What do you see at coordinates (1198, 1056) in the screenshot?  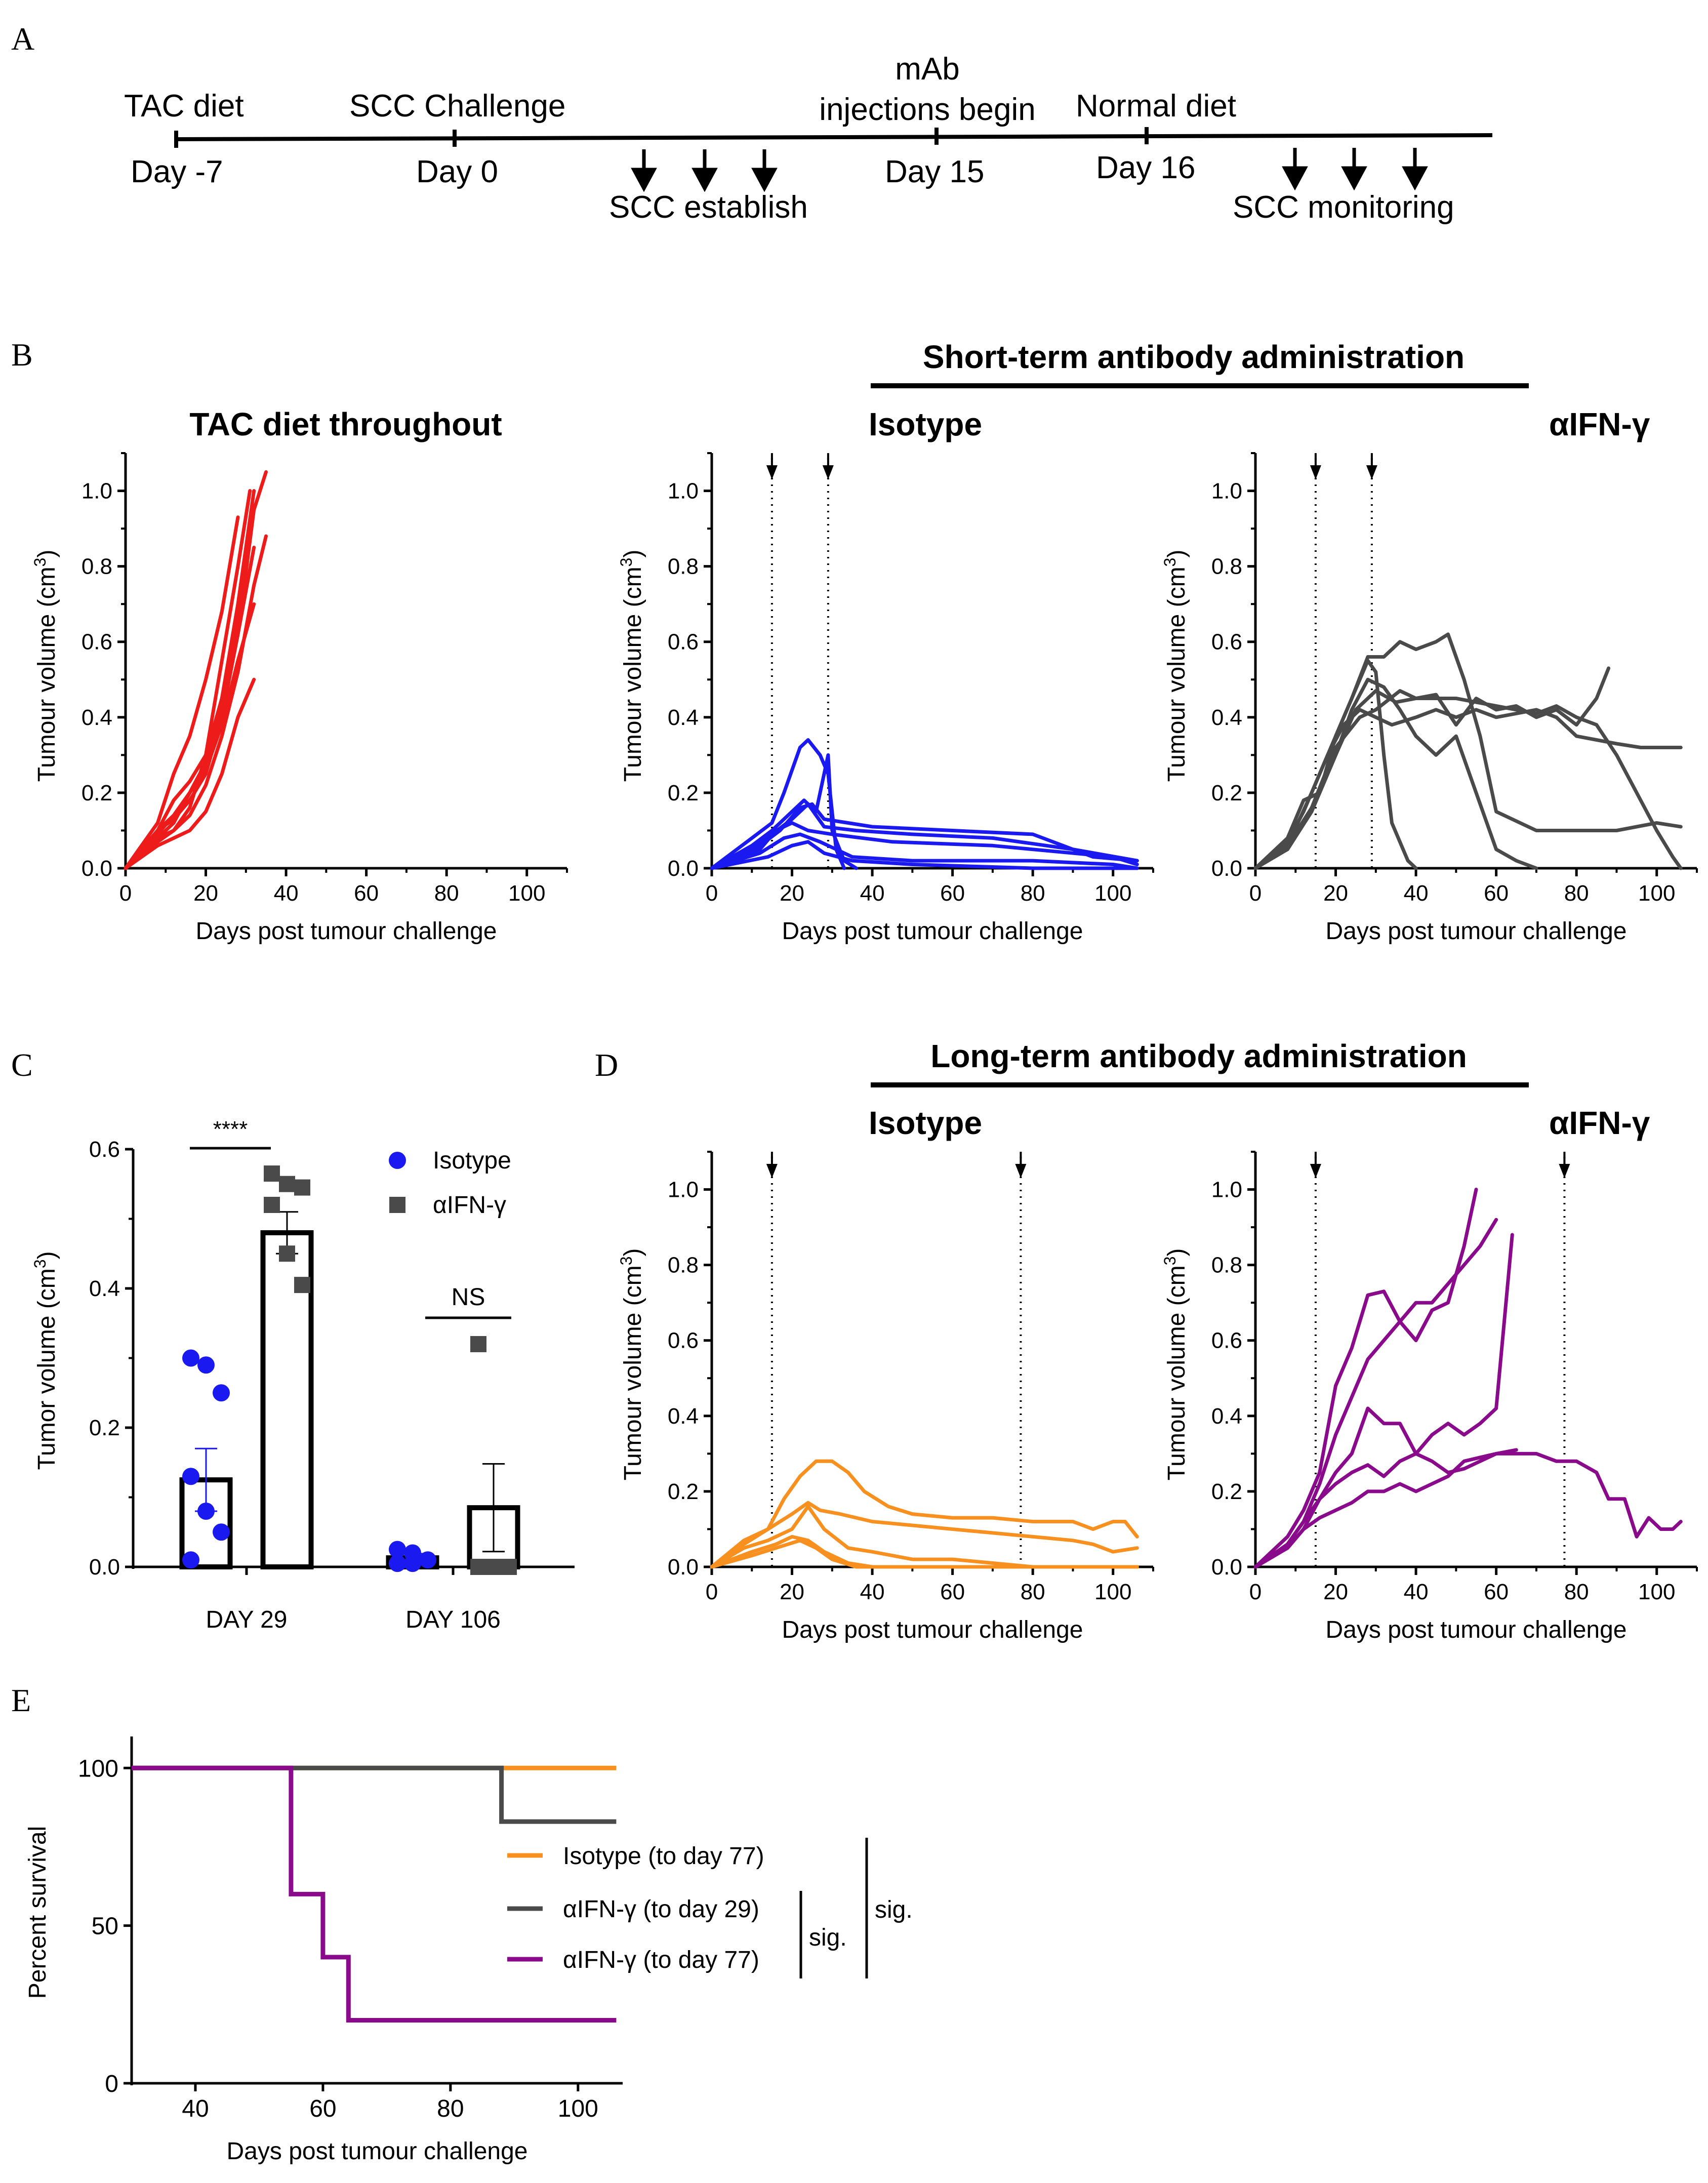 I see `long-term-header: Long-term antibody administration` at bounding box center [1198, 1056].